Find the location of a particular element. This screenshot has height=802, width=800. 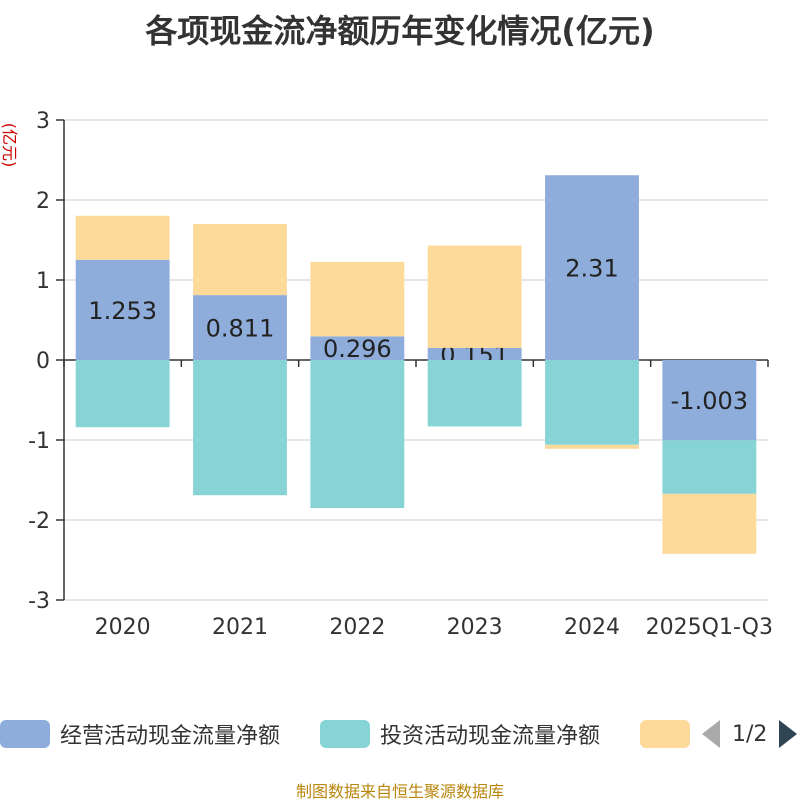

chart-title: 各项现金流净额历年变化情况(亿元) is located at coordinates (400, 31).